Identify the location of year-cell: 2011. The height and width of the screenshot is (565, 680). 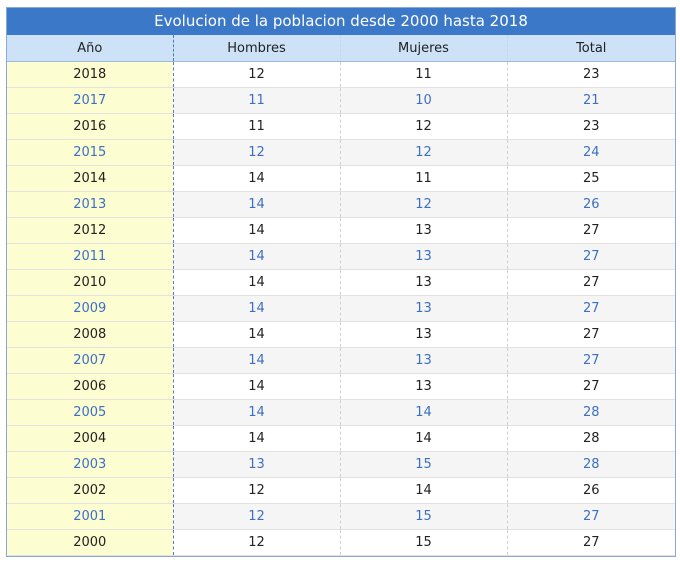
(90, 256).